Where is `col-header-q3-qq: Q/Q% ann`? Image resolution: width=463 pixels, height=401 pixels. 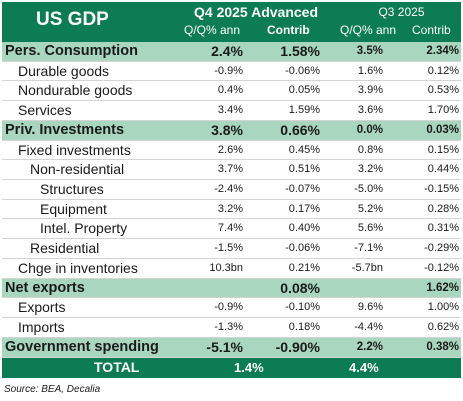 col-header-q3-qq: Q/Q% ann is located at coordinates (368, 30).